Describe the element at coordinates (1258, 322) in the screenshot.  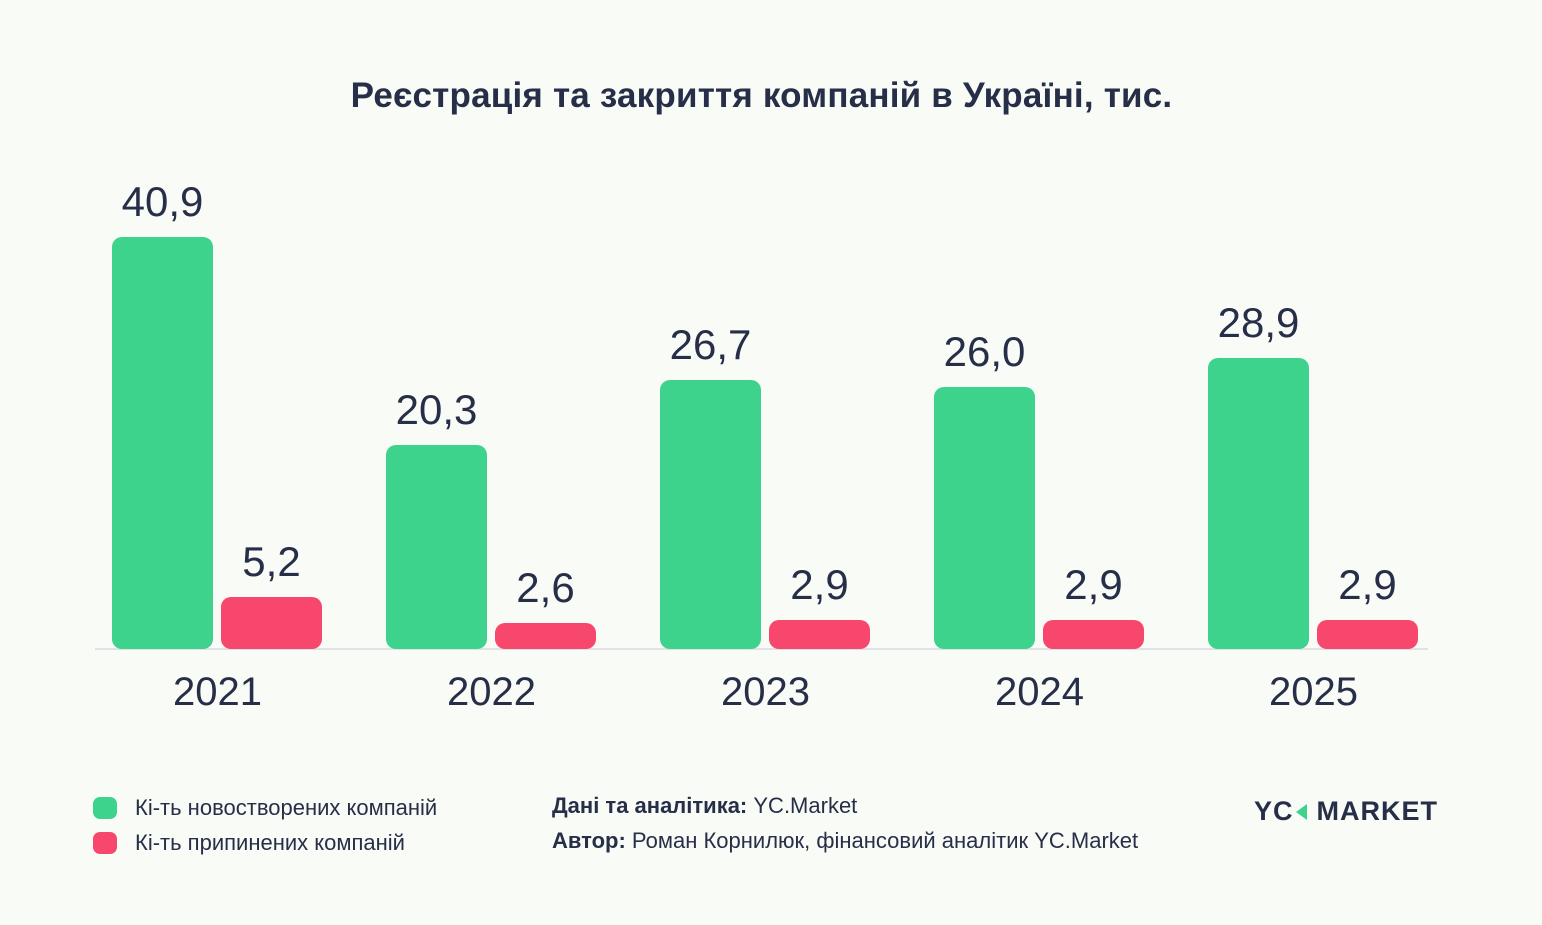
I see `value-label-registered-2025: 28,9` at that location.